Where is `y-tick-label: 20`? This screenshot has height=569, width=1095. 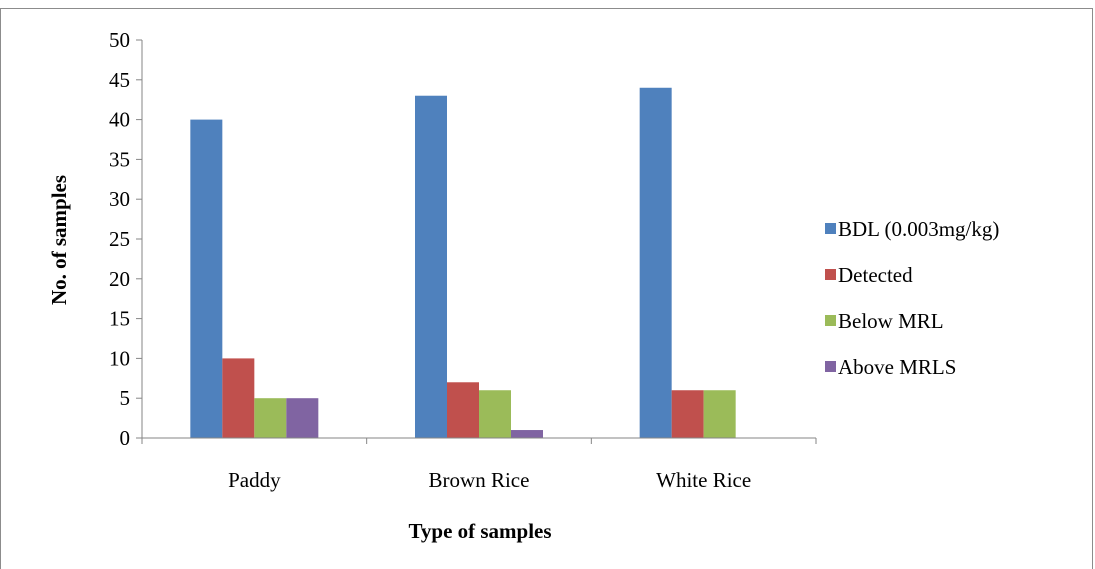
y-tick-label: 20 is located at coordinates (119, 279).